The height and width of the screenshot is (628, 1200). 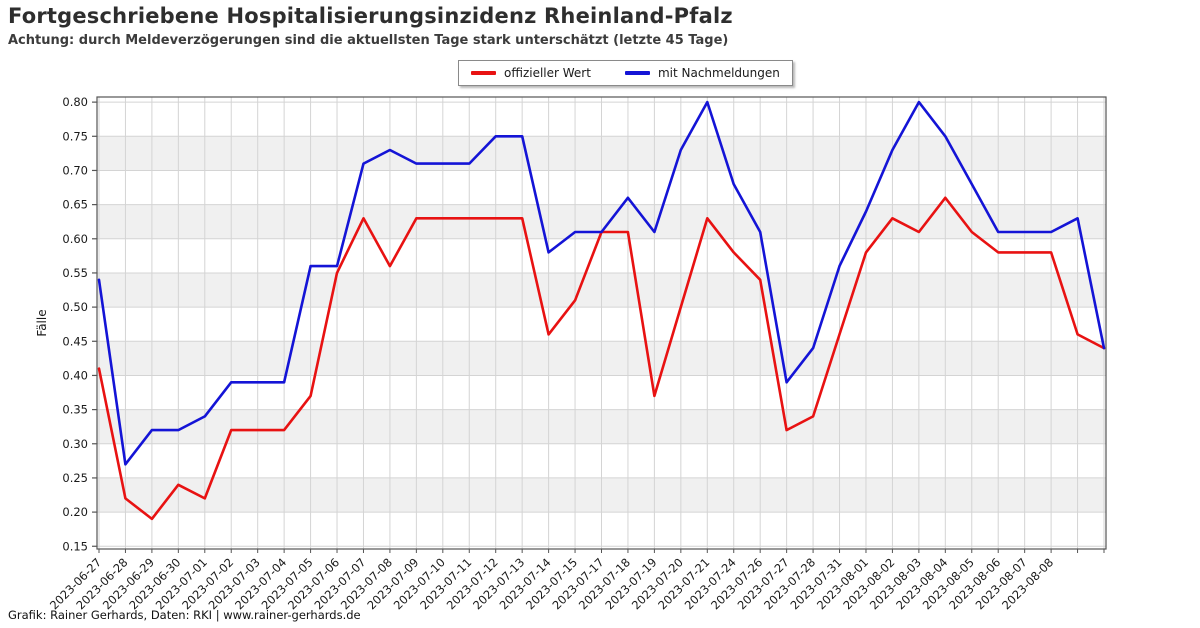 I want to click on y-tick-label: 0.15, so click(x=75, y=546).